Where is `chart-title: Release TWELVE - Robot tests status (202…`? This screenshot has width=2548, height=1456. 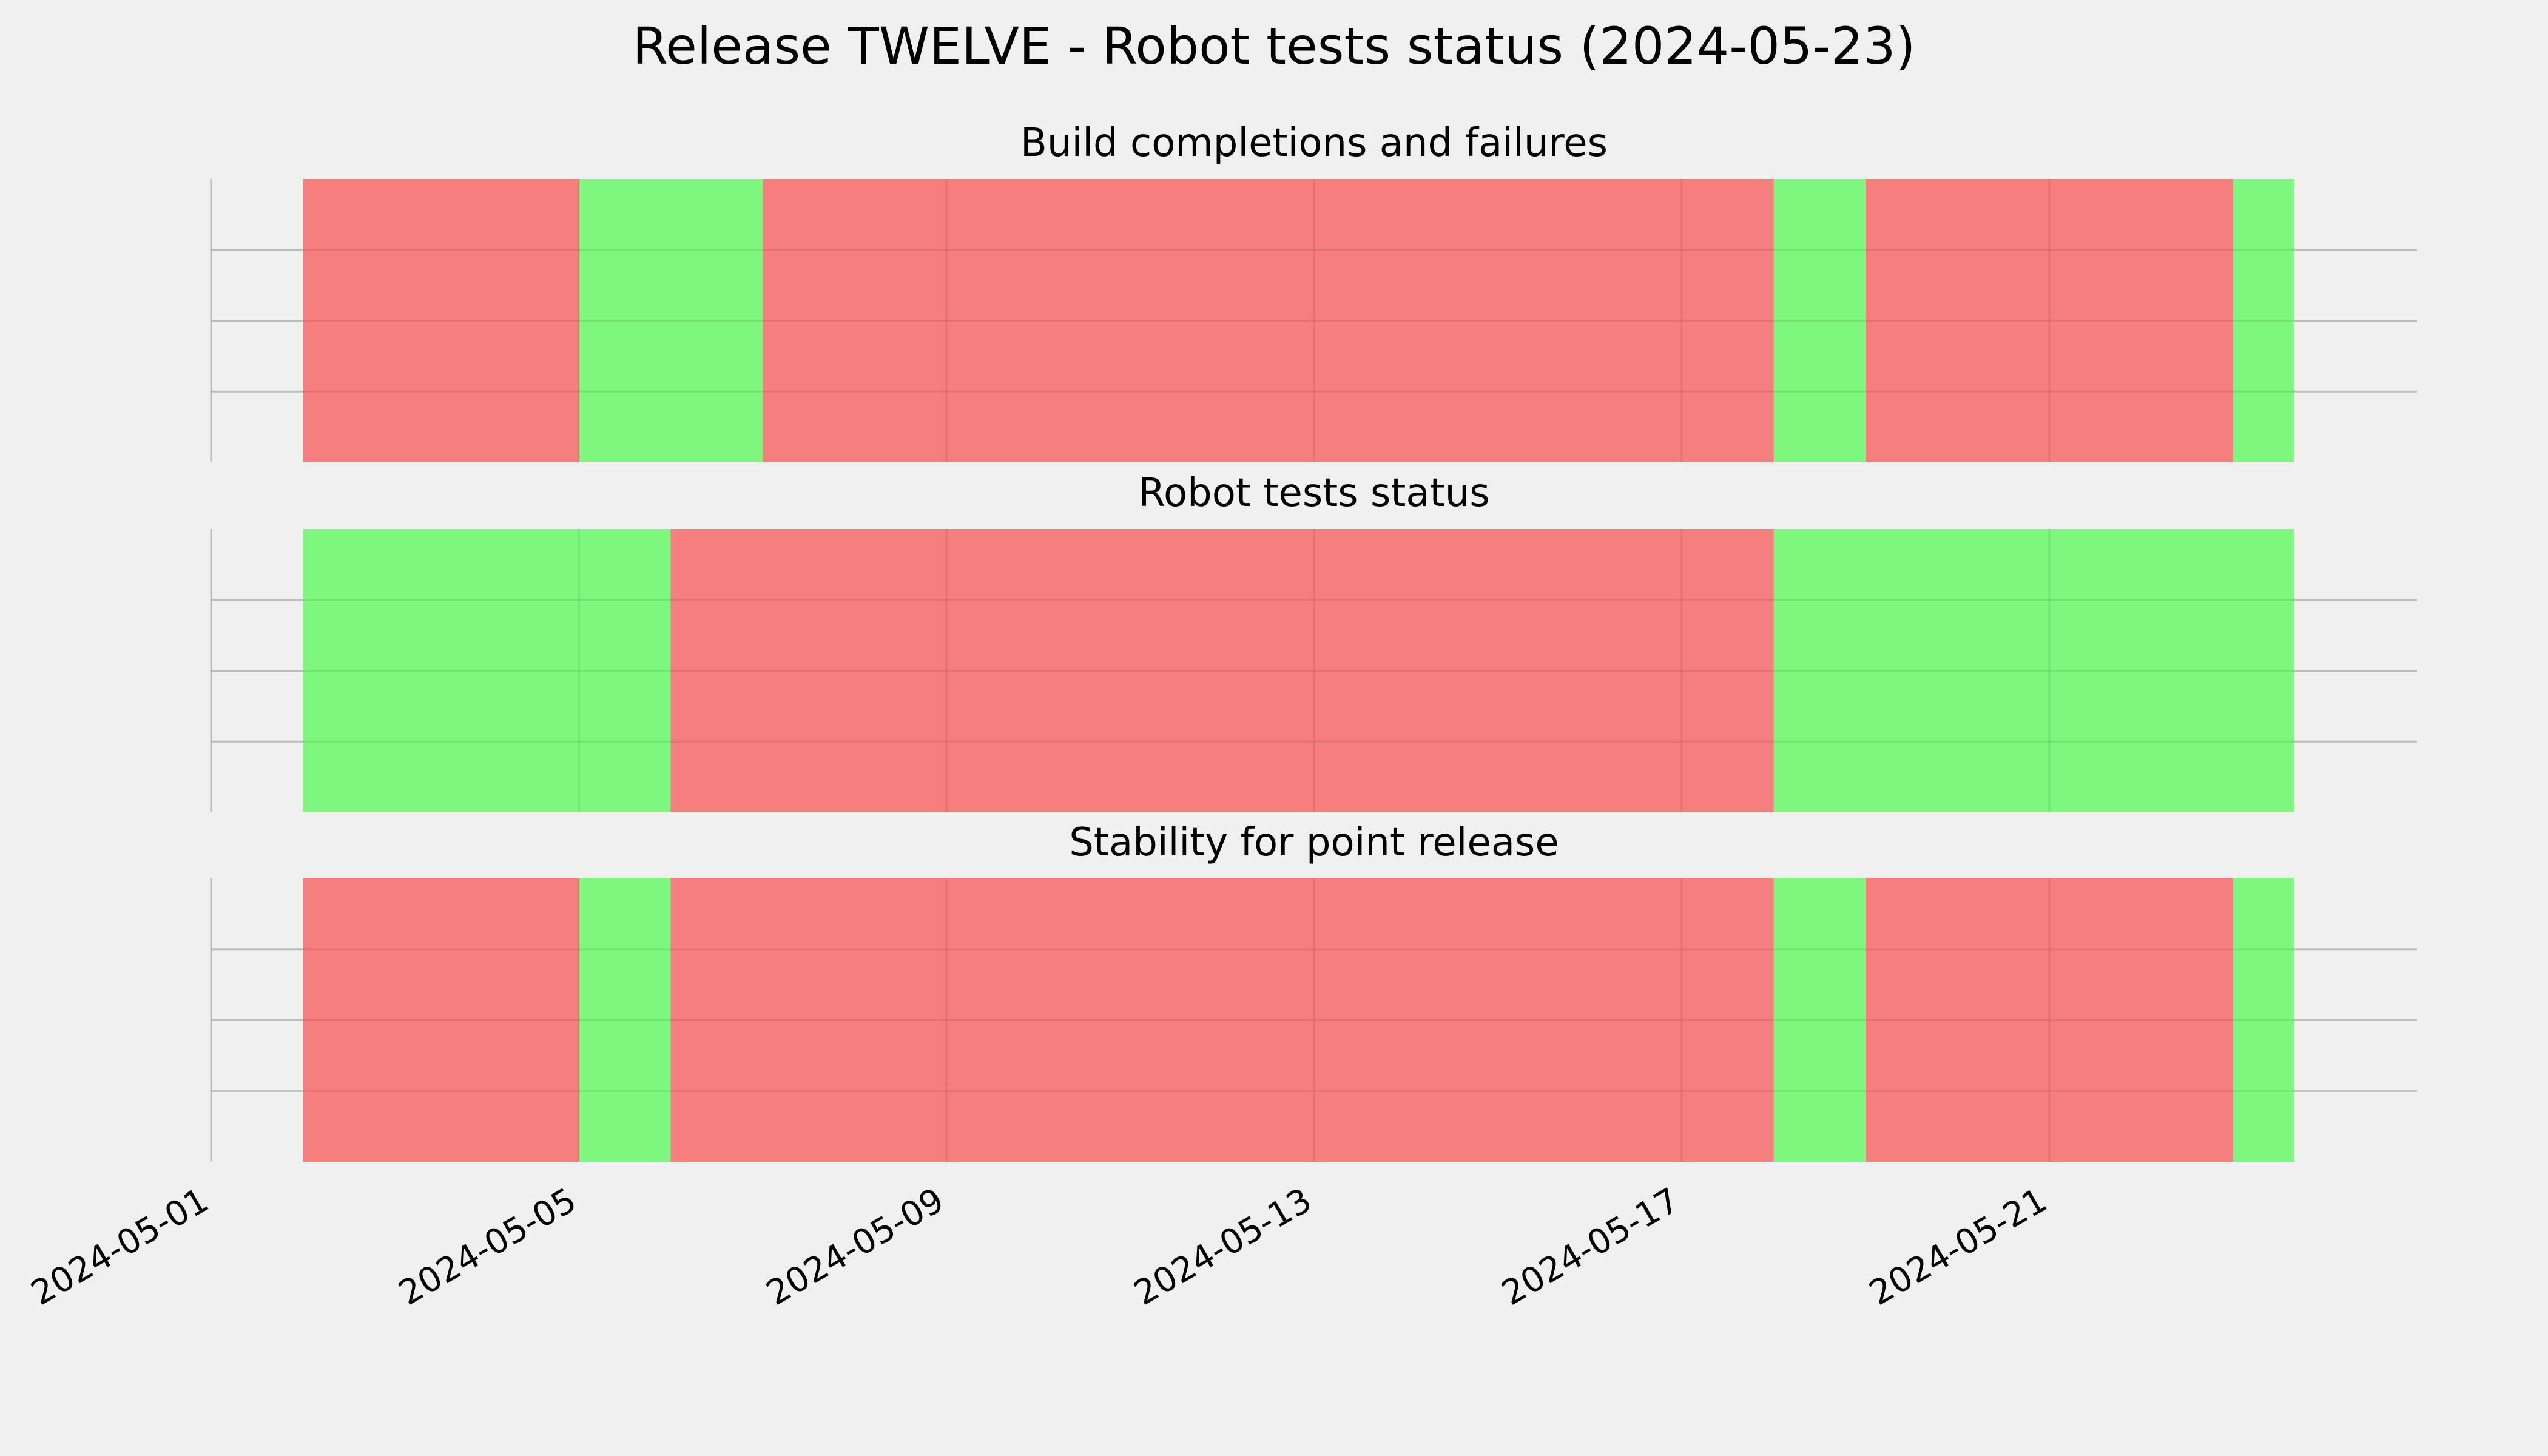
chart-title: Release TWELVE - Robot tests status (202… is located at coordinates (1274, 46).